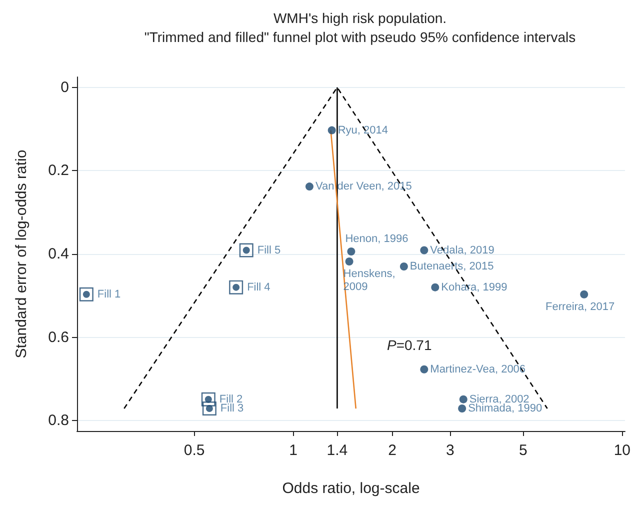  Describe the element at coordinates (376, 239) in the screenshot. I see `annotation: Henon, 1996` at that location.